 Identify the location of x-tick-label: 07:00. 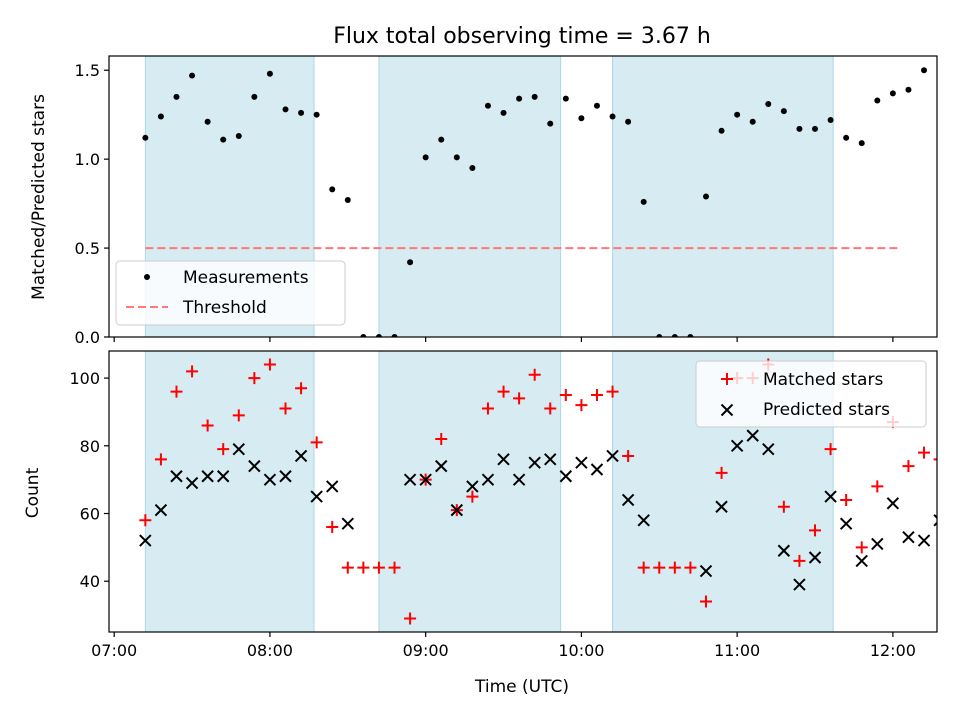
(114, 650).